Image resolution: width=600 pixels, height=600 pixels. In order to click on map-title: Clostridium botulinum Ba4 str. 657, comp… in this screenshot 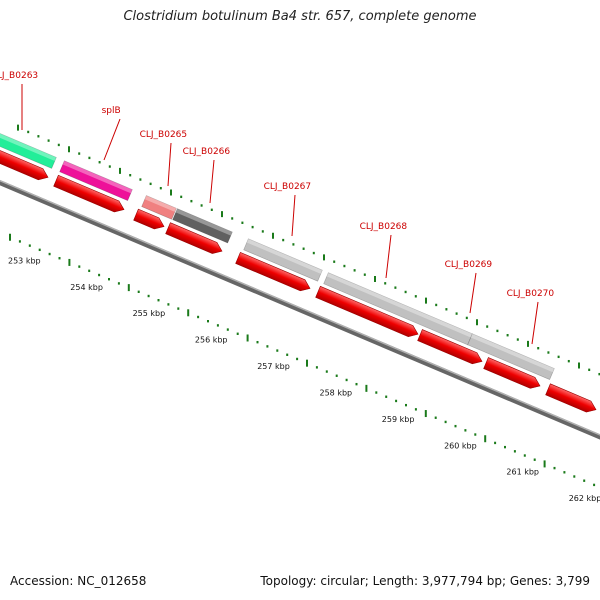, I will do `click(300, 16)`.